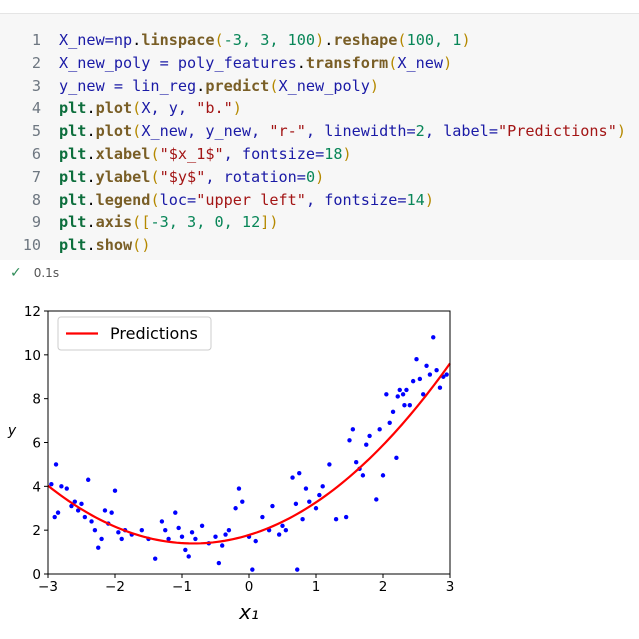 Image resolution: width=639 pixels, height=639 pixels. I want to click on y-tick-label: 6, so click(36, 444).